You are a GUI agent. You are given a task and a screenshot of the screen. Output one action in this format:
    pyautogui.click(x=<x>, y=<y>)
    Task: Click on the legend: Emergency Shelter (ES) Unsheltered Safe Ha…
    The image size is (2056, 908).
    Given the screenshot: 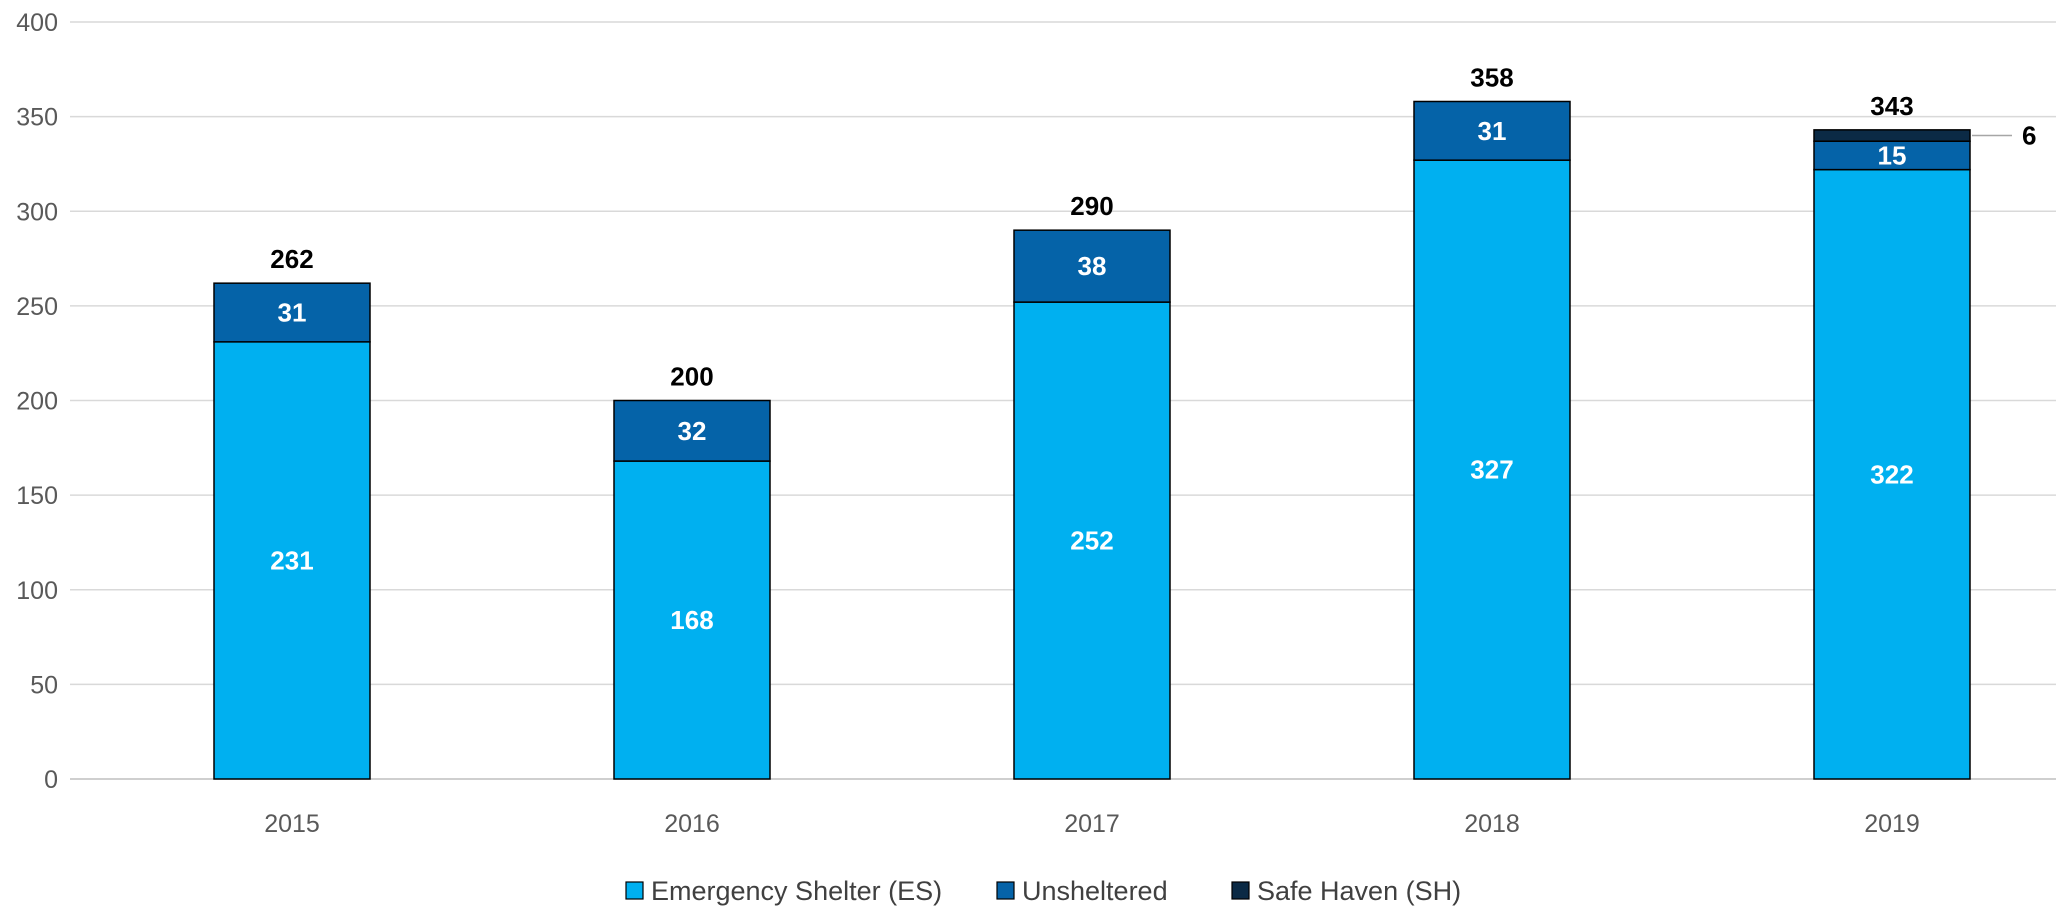 What is the action you would take?
    pyautogui.click(x=1043, y=891)
    